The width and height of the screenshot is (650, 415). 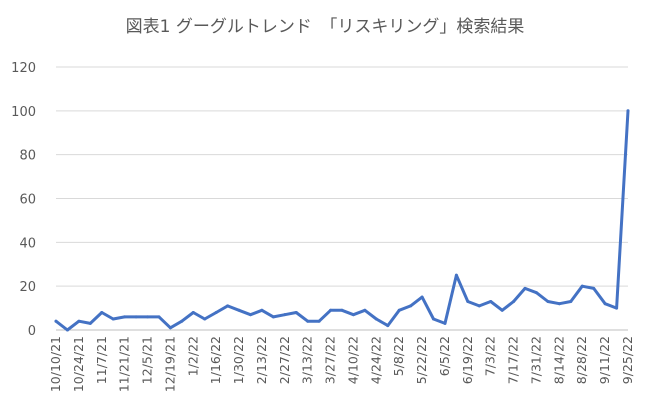 I want to click on x-tick-label: 6/19/22, so click(x=467, y=360).